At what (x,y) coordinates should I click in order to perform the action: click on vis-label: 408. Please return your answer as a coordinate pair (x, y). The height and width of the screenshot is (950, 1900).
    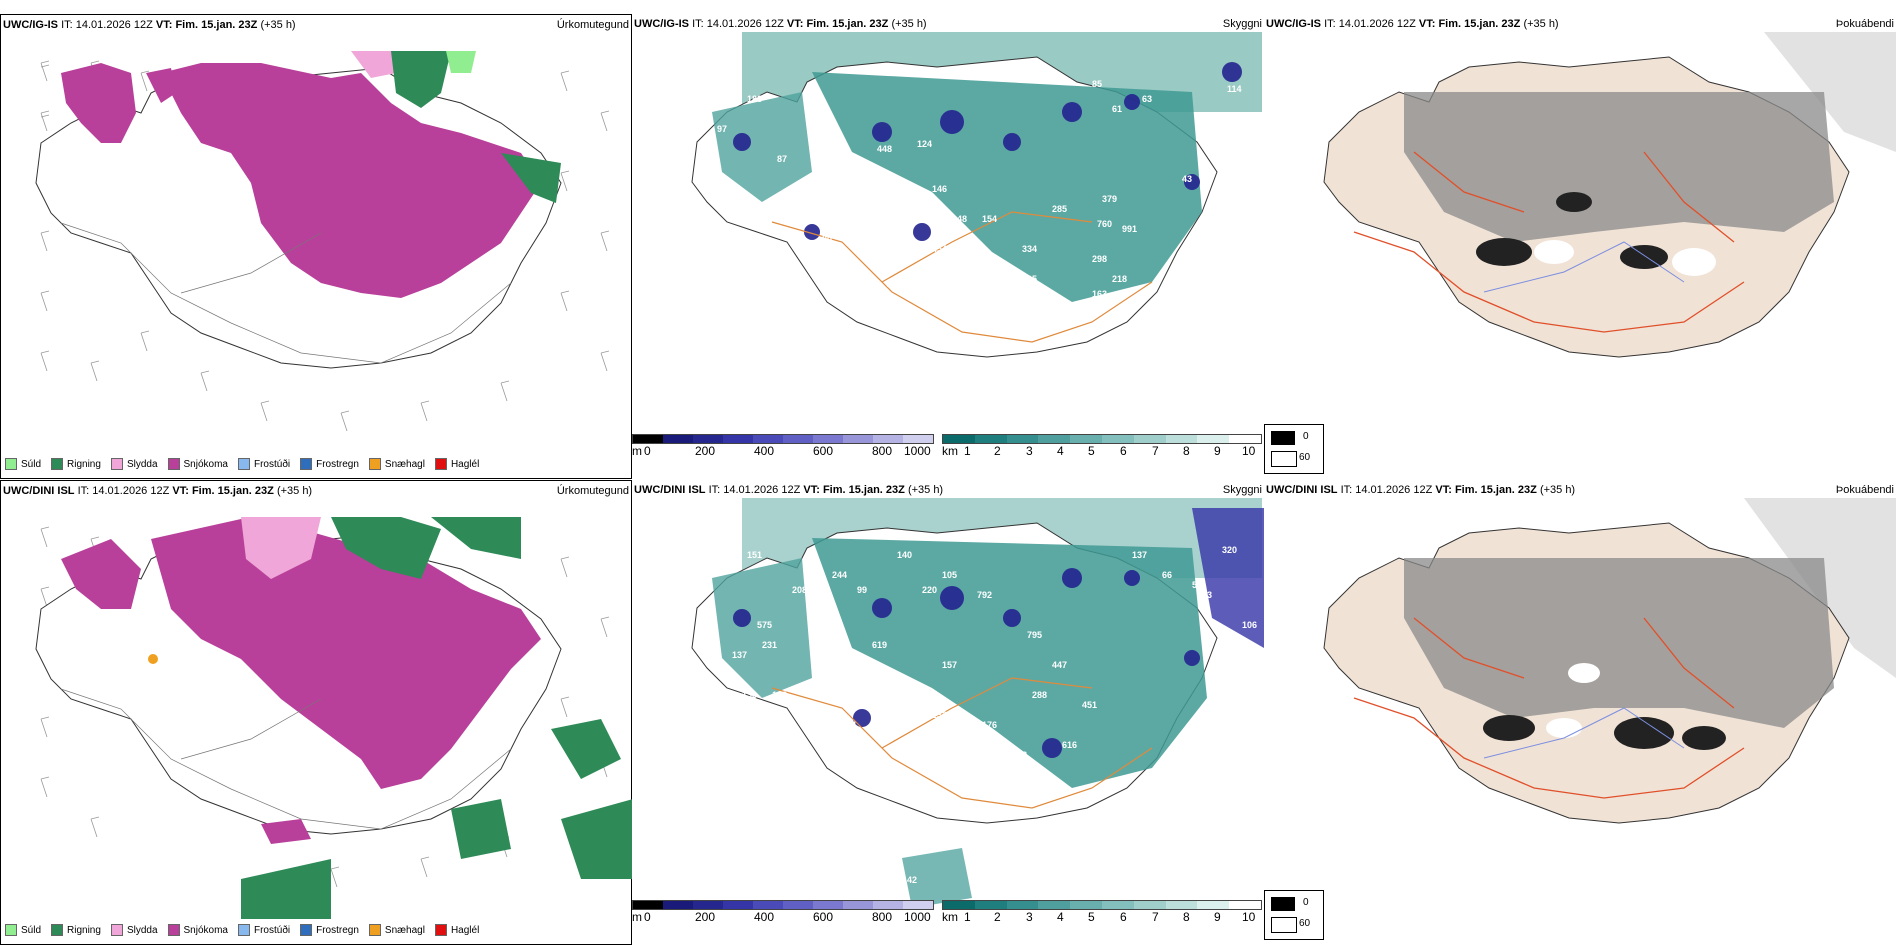
    Looking at the image, I should click on (1019, 755).